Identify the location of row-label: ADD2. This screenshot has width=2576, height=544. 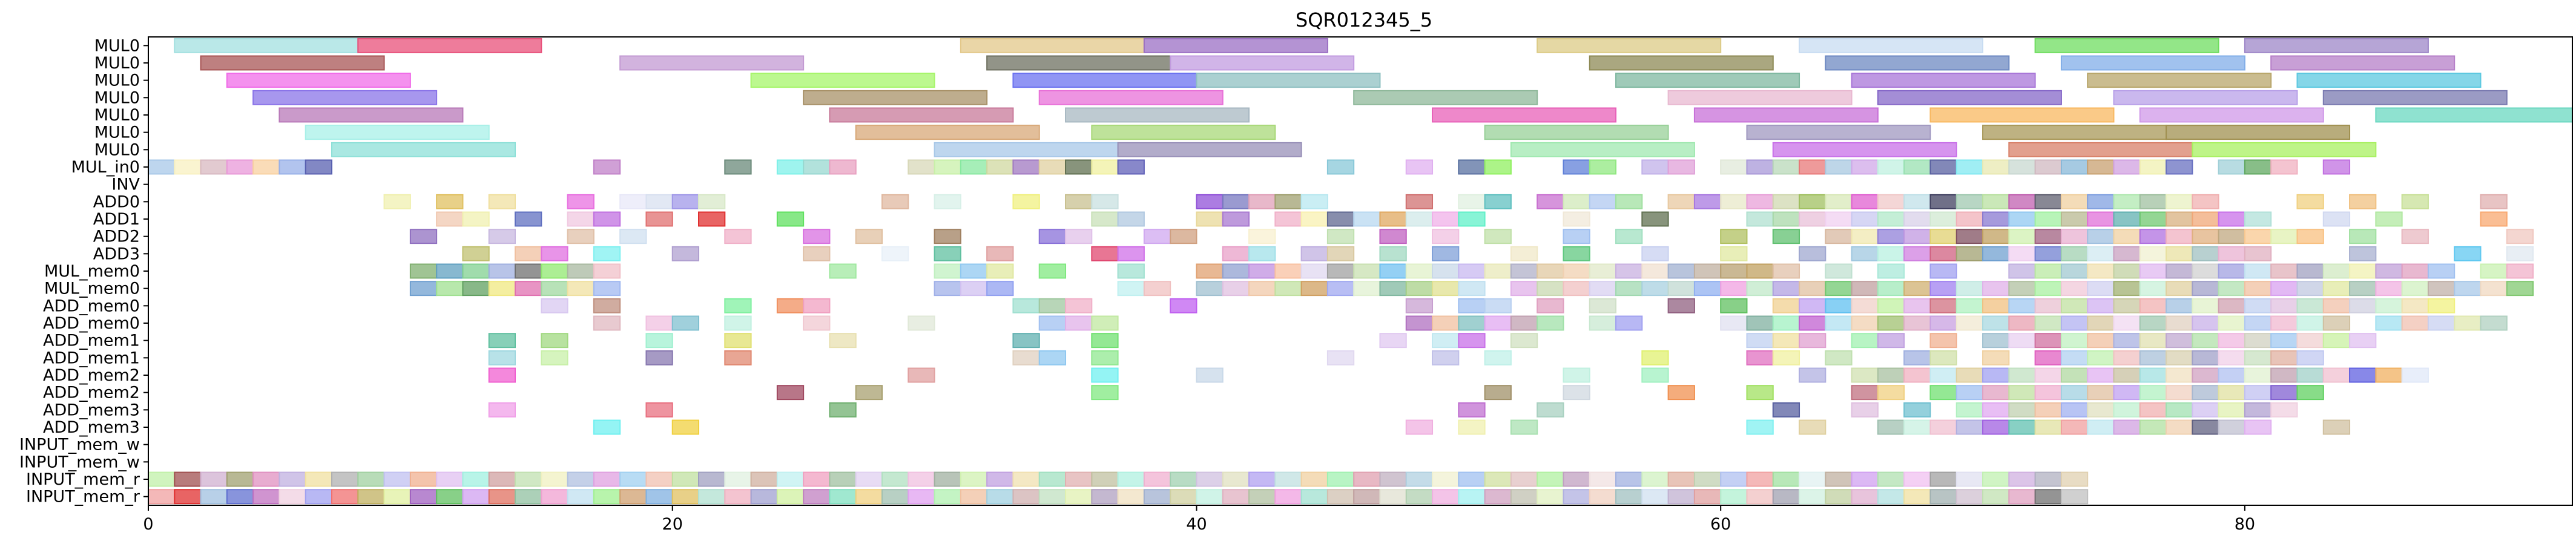
(116, 237).